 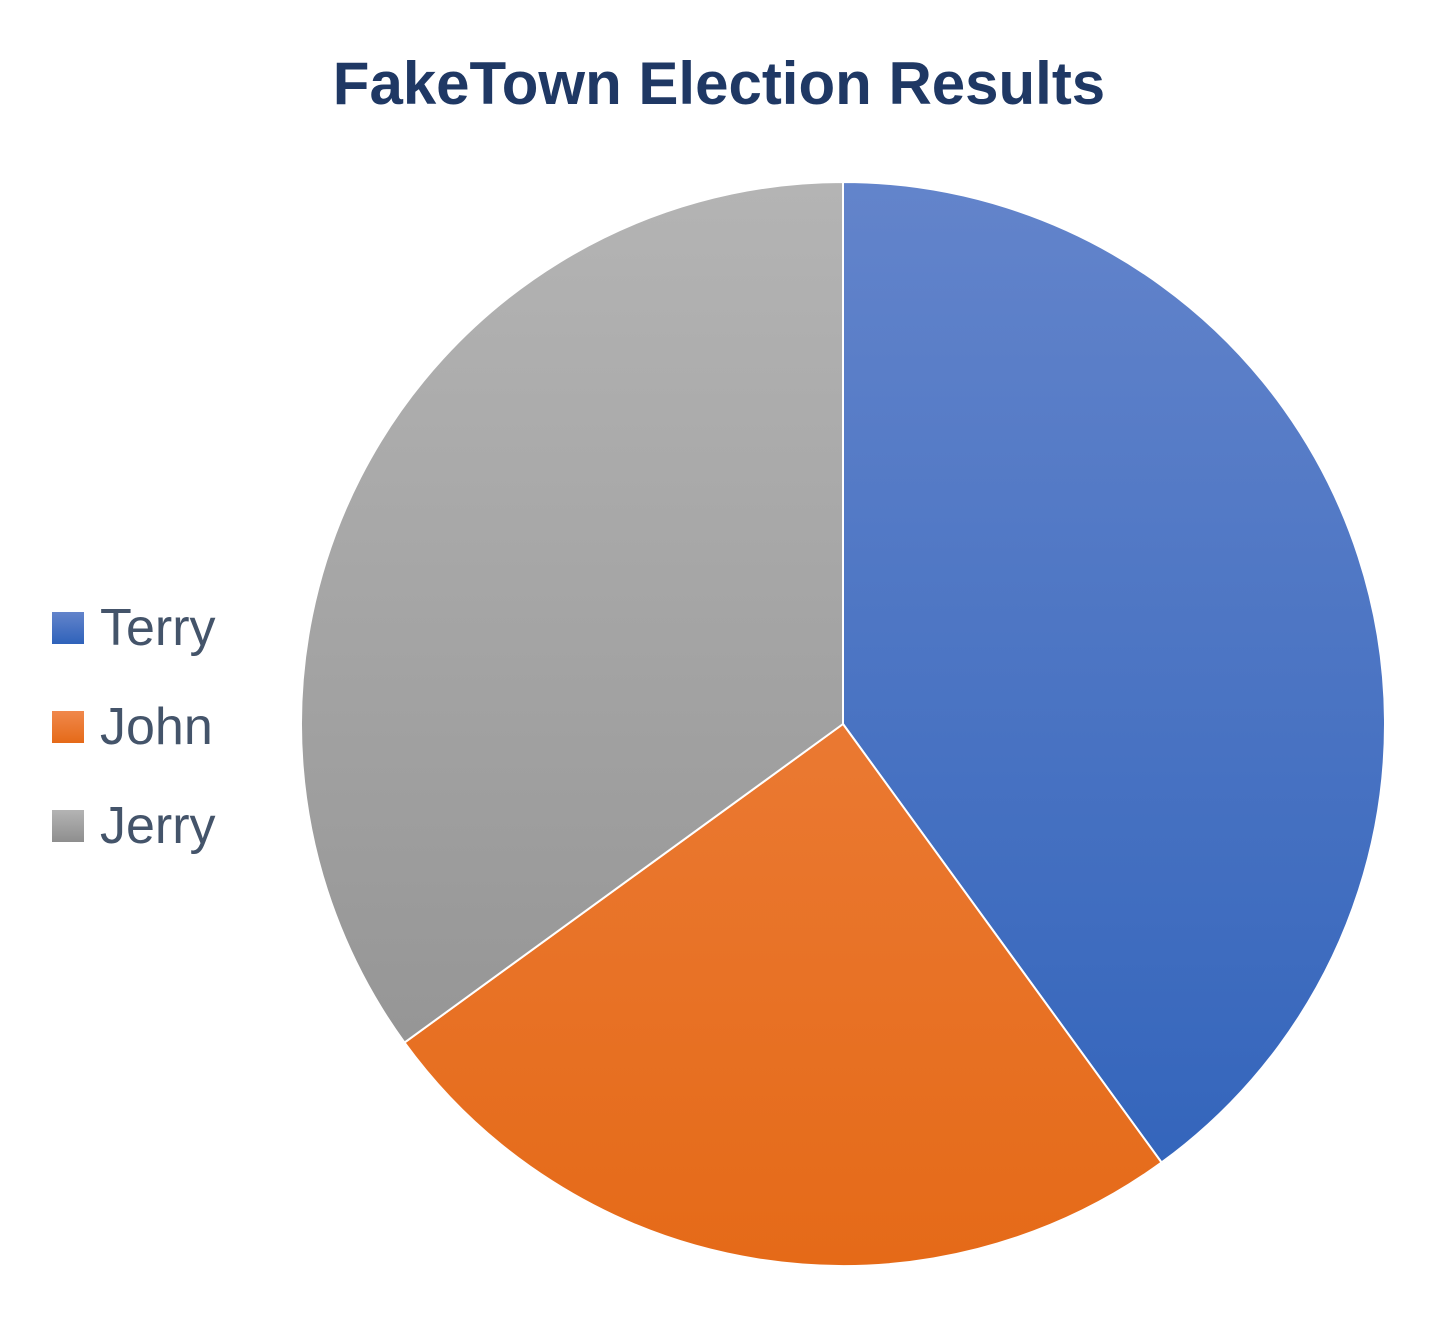 What do you see at coordinates (68, 726) in the screenshot?
I see `legend-swatch-john` at bounding box center [68, 726].